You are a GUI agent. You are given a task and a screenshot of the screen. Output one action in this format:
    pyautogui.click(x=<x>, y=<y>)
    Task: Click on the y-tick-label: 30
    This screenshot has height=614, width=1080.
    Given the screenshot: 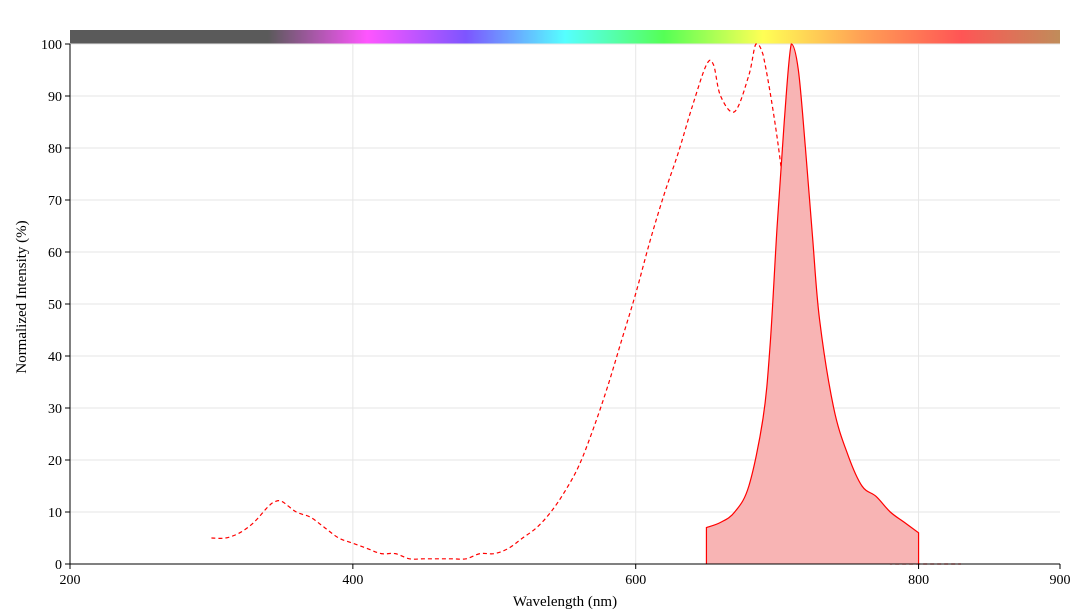 What is the action you would take?
    pyautogui.click(x=55, y=409)
    